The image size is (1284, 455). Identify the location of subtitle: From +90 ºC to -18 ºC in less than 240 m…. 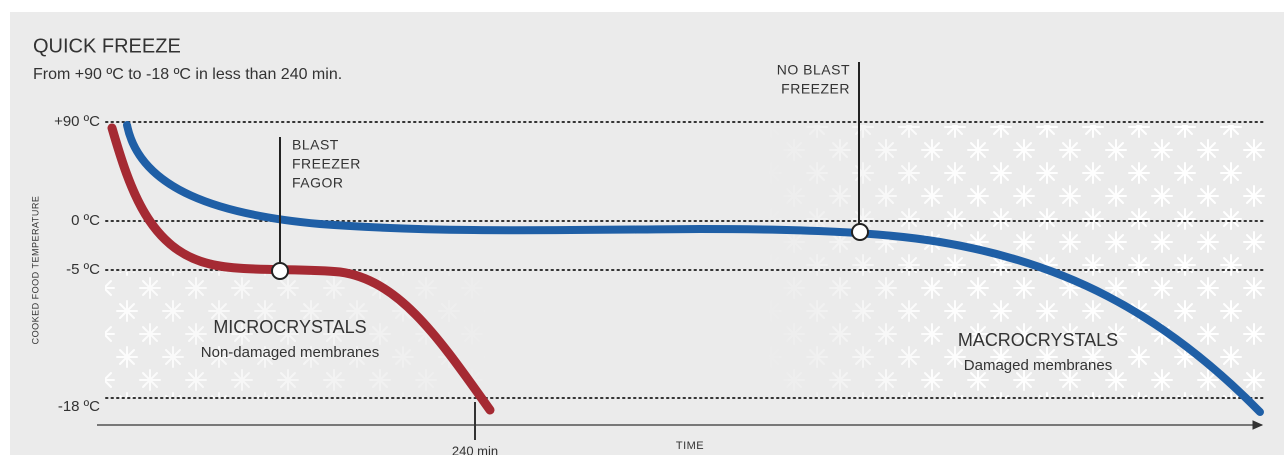
(187, 74).